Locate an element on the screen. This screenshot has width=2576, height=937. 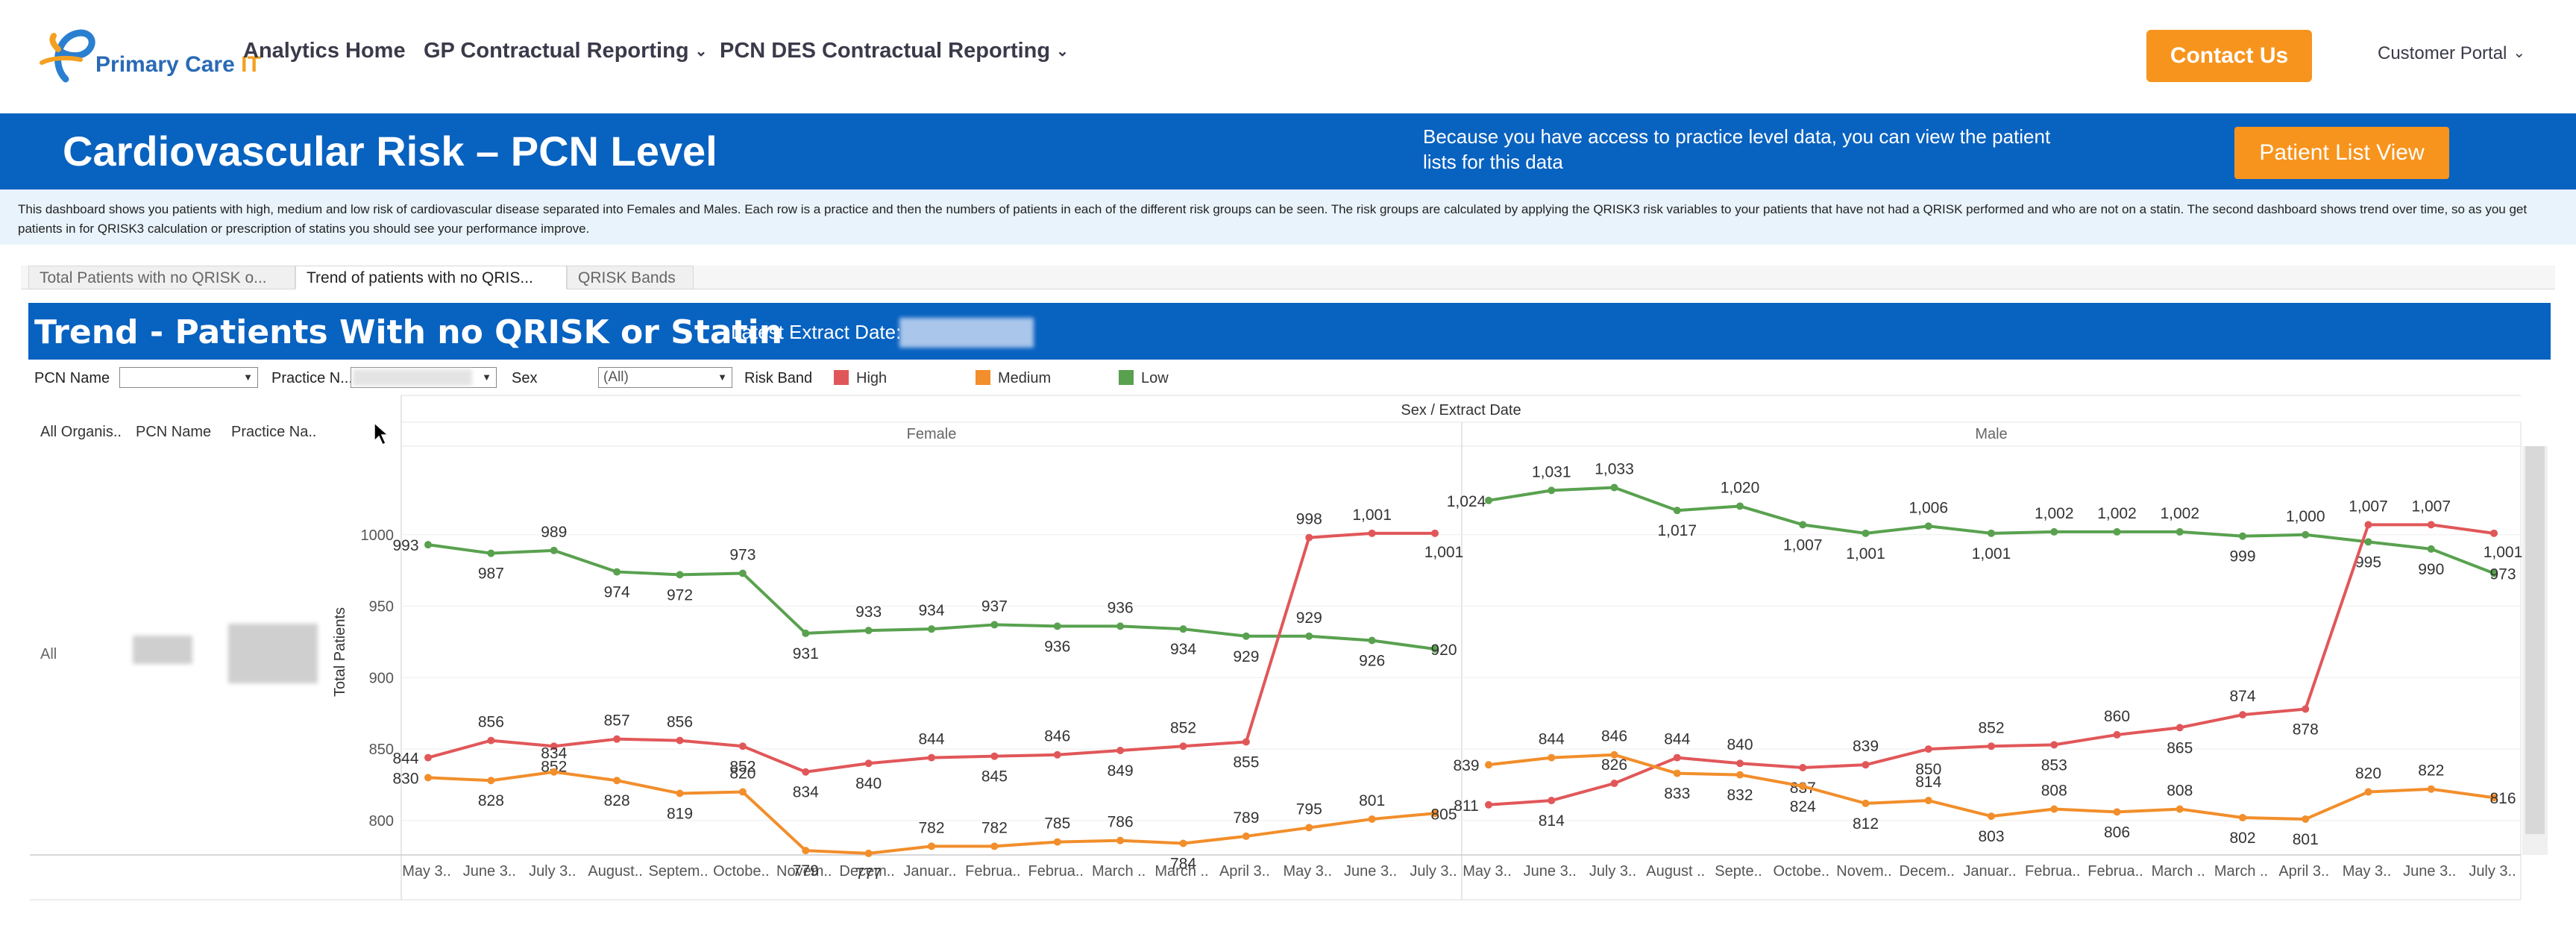
legend-swatch-medium is located at coordinates (983, 378).